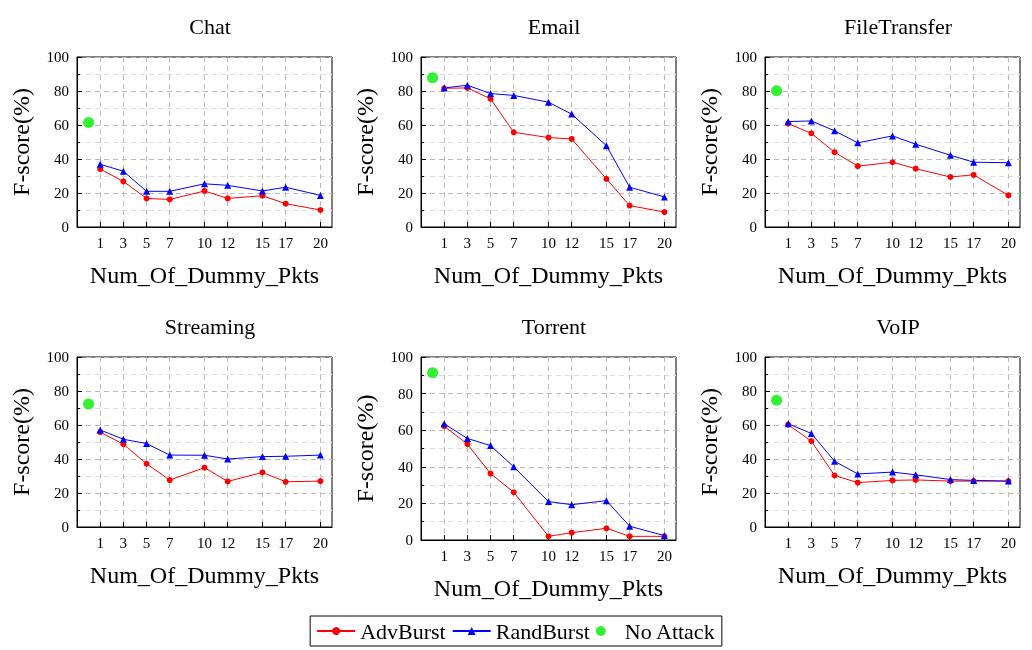  I want to click on legend-label: AdvBurst, so click(403, 631).